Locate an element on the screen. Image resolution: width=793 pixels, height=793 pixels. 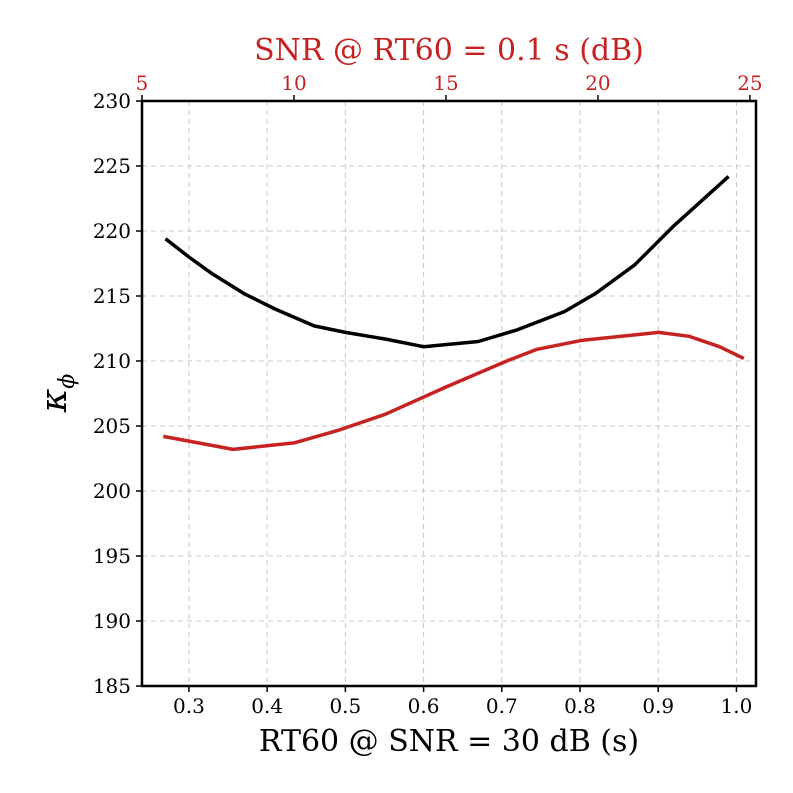
top-tick-label: 25 is located at coordinates (749, 83).